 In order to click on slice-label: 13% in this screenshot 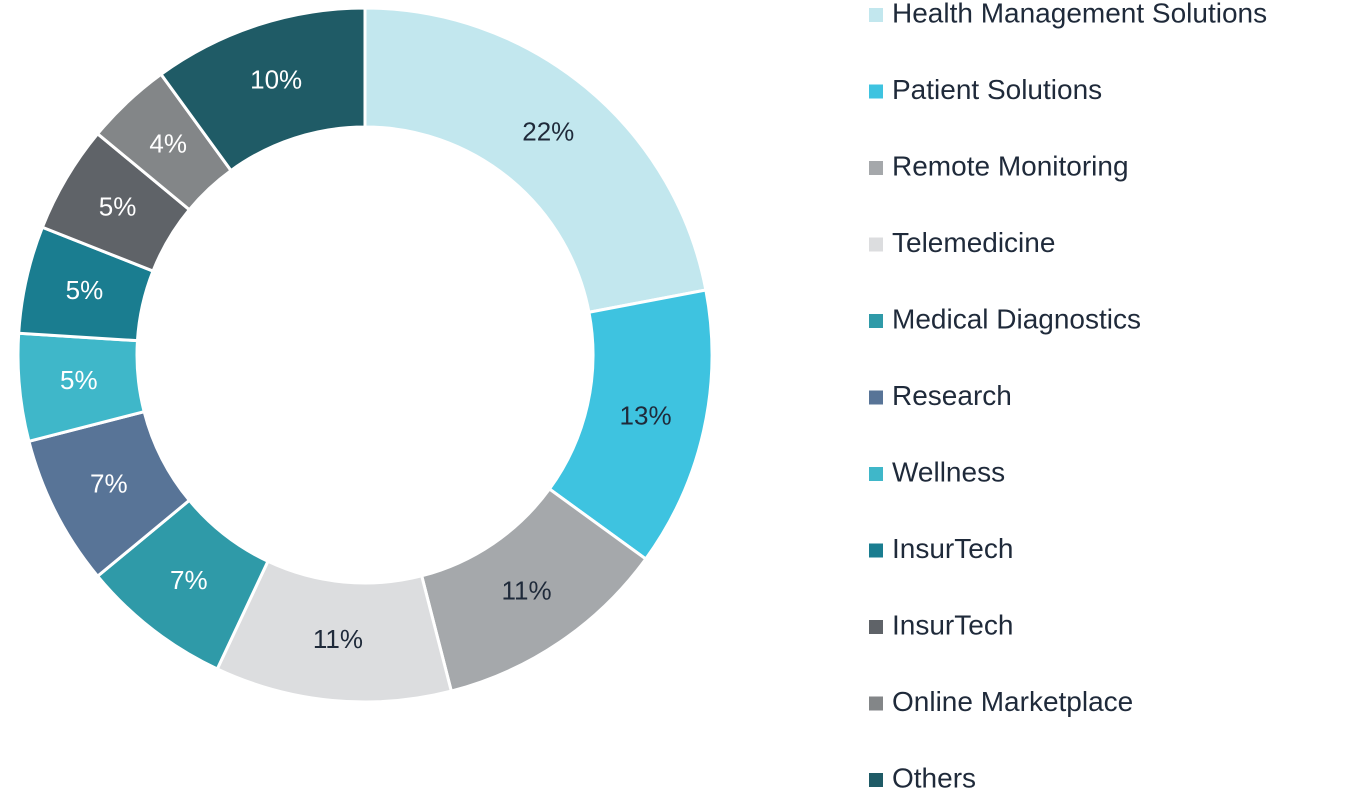, I will do `click(646, 416)`.